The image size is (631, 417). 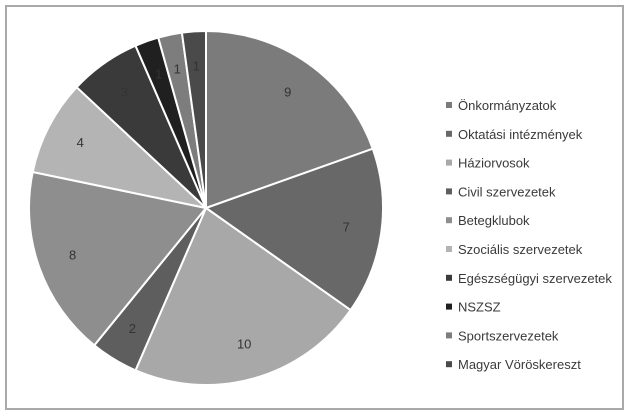 I want to click on legend-label: Önkormányzatok, so click(x=507, y=105).